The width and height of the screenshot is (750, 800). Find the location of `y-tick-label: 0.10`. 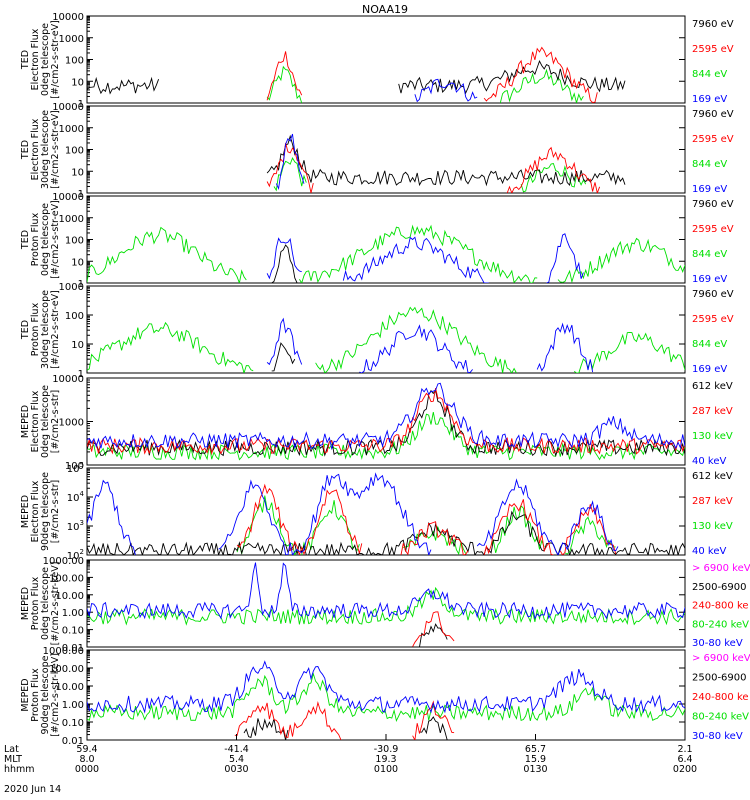

y-tick-label: 0.10 is located at coordinates (73, 723).